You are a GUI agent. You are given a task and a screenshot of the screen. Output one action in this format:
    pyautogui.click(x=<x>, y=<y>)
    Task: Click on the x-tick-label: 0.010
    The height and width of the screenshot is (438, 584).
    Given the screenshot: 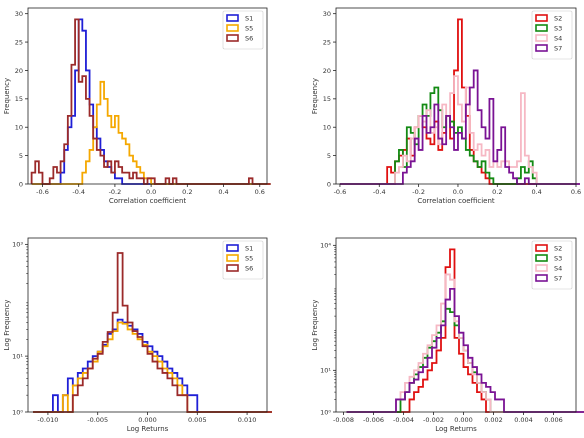 What is the action you would take?
    pyautogui.click(x=247, y=420)
    